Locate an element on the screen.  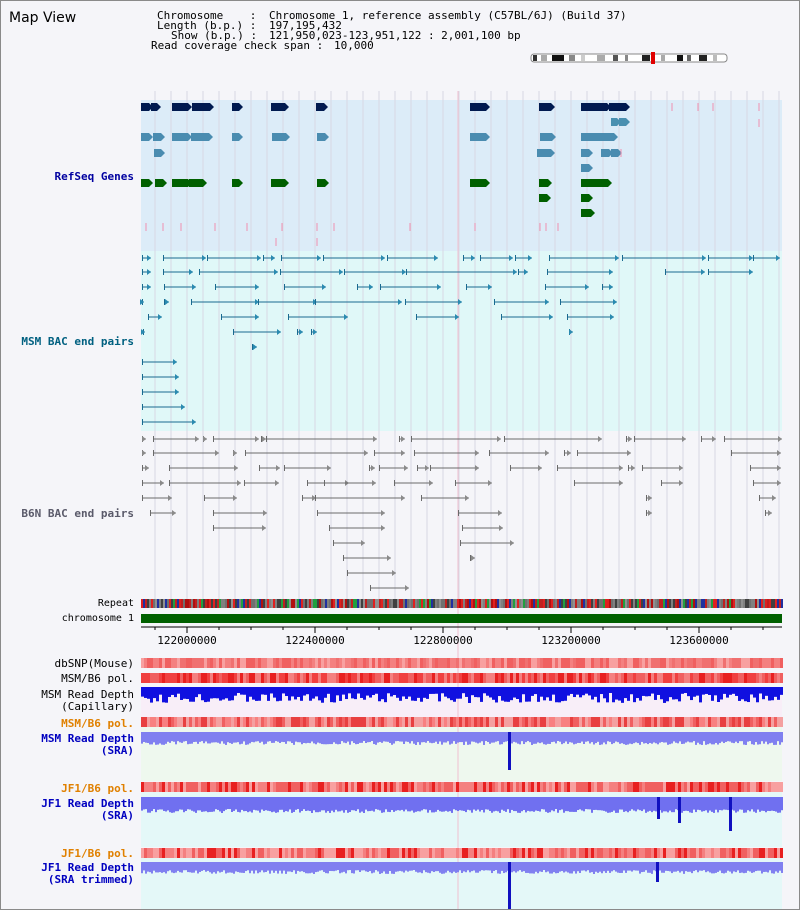
axis-tick-label: 122000000 is located at coordinates (187, 640).